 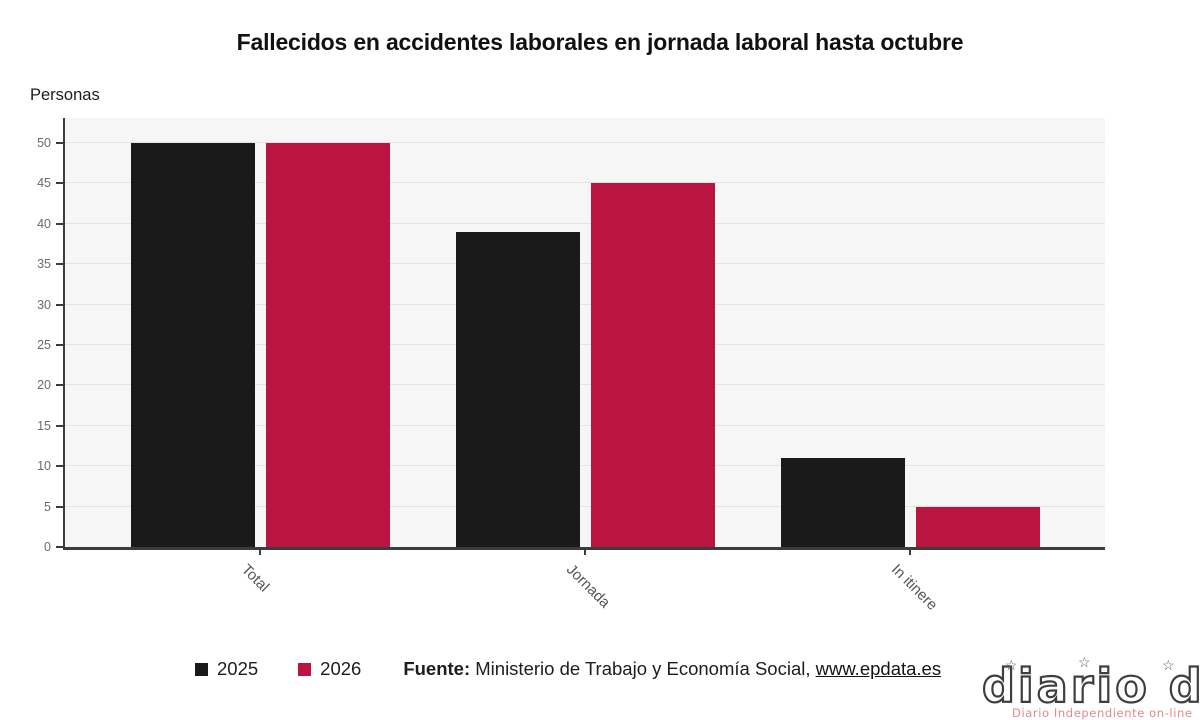 What do you see at coordinates (341, 668) in the screenshot?
I see `legend-label: 2026` at bounding box center [341, 668].